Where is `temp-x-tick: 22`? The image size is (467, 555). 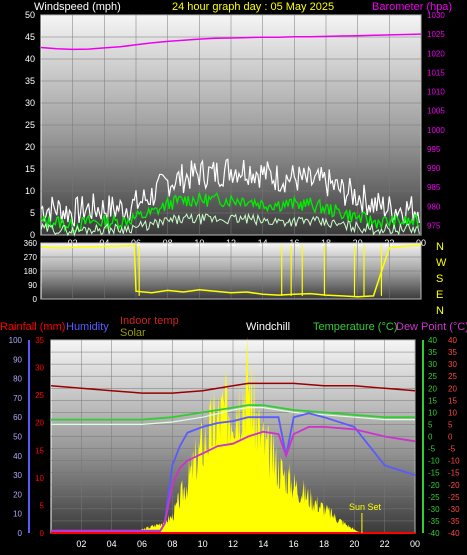 temp-x-tick: 22 is located at coordinates (385, 544).